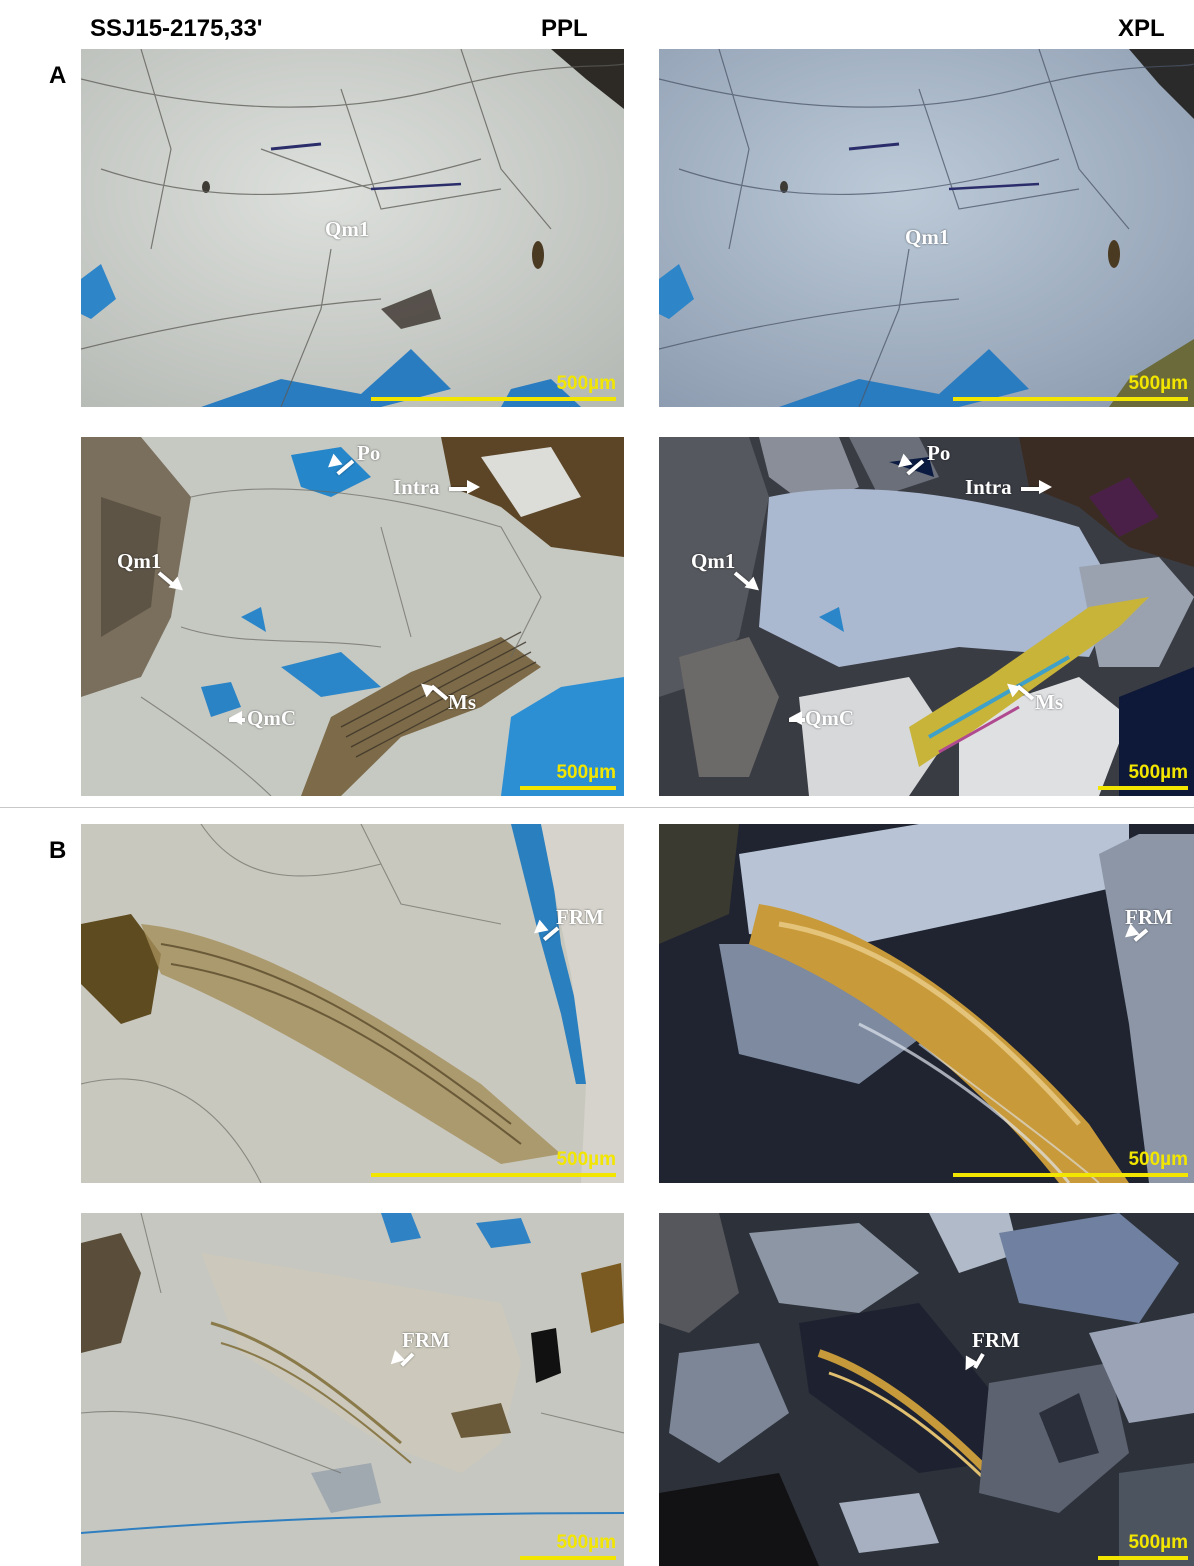  Describe the element at coordinates (58, 75) in the screenshot. I see `section-a-label: A` at that location.